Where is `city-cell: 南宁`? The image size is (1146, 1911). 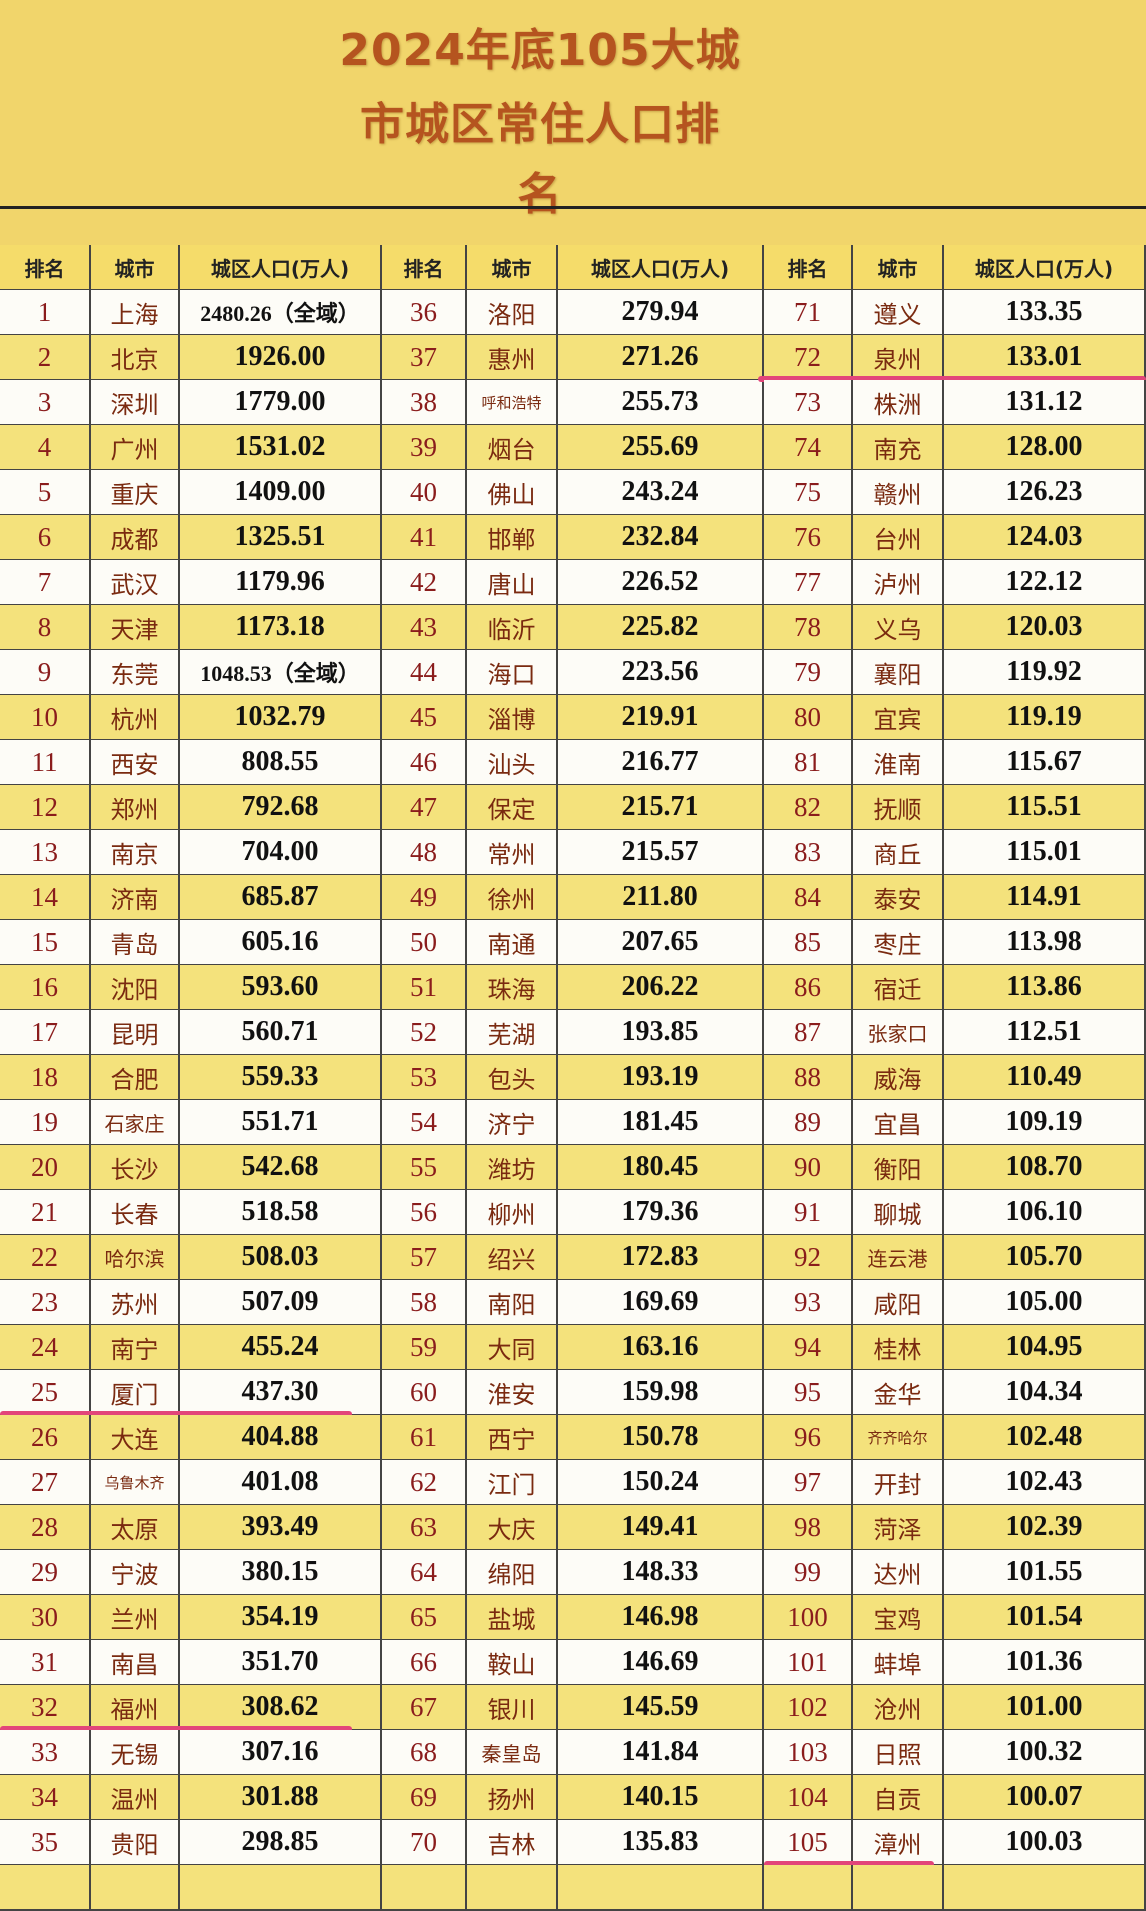
city-cell: 南宁 is located at coordinates (135, 1347).